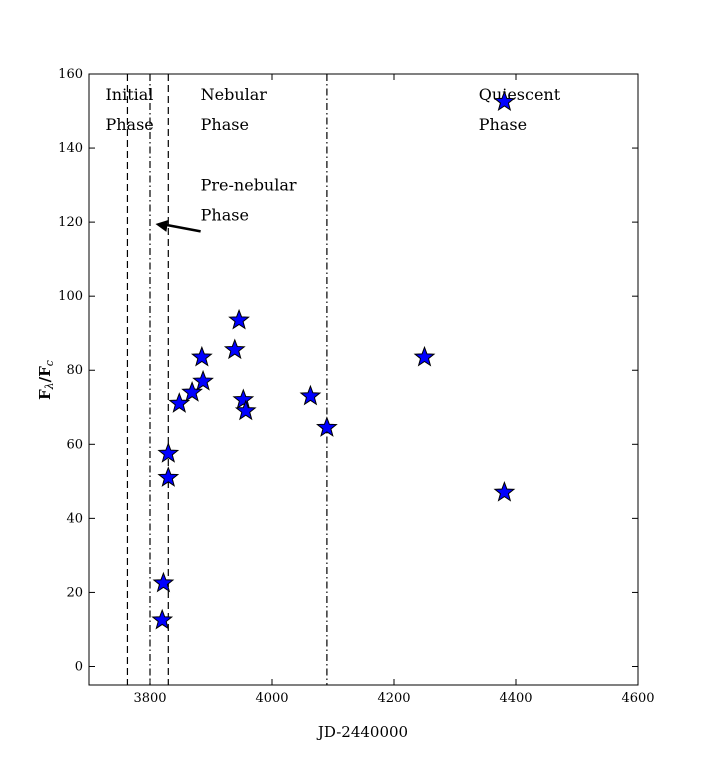 Image resolution: width=708 pixels, height=763 pixels. I want to click on arrow-shaft, so click(181, 227).